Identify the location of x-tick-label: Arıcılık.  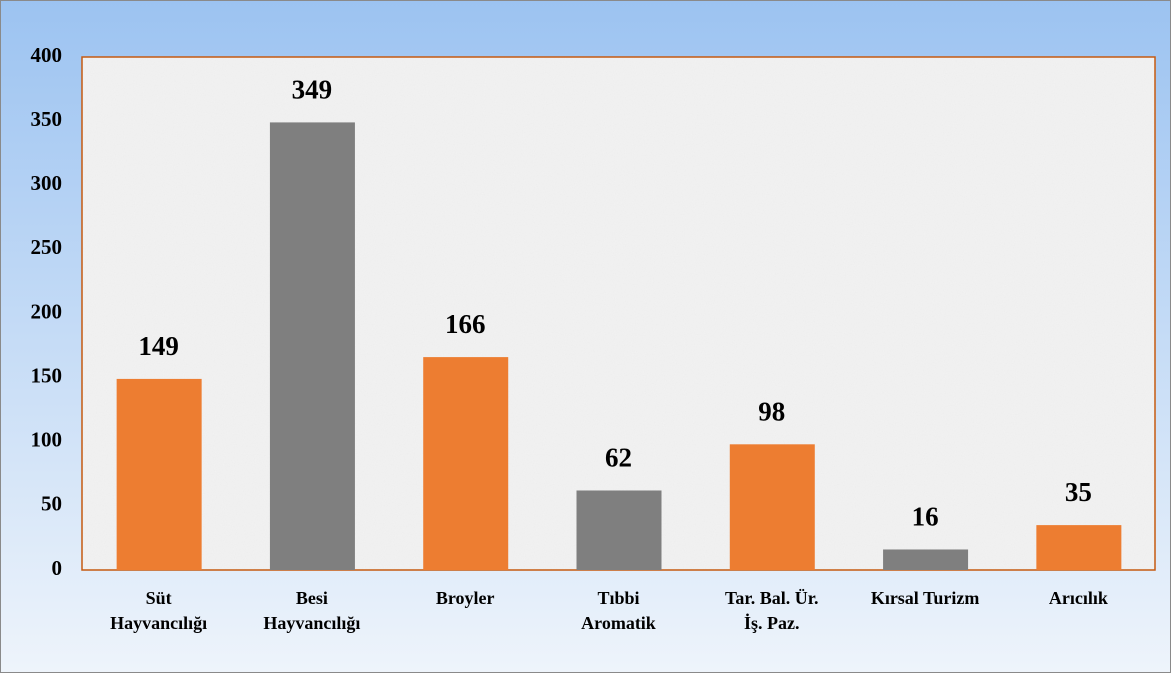
(1078, 598).